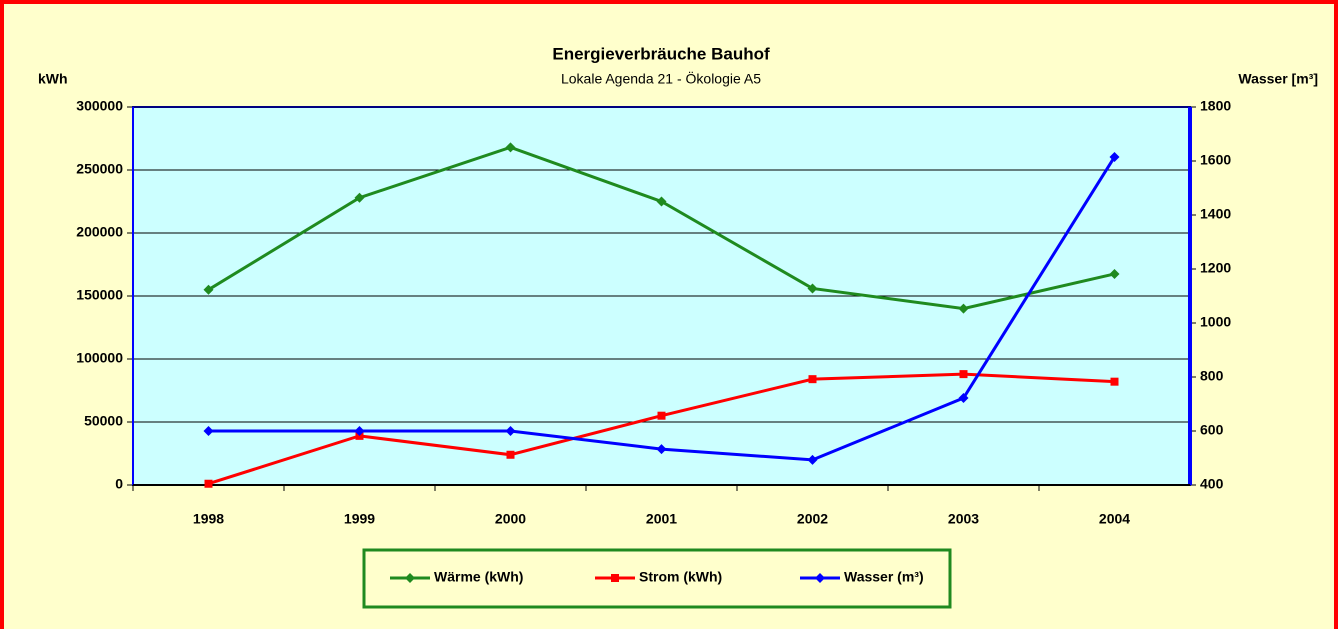  Describe the element at coordinates (1278, 79) in the screenshot. I see `y2-axis-label: Wasser [m³]` at that location.